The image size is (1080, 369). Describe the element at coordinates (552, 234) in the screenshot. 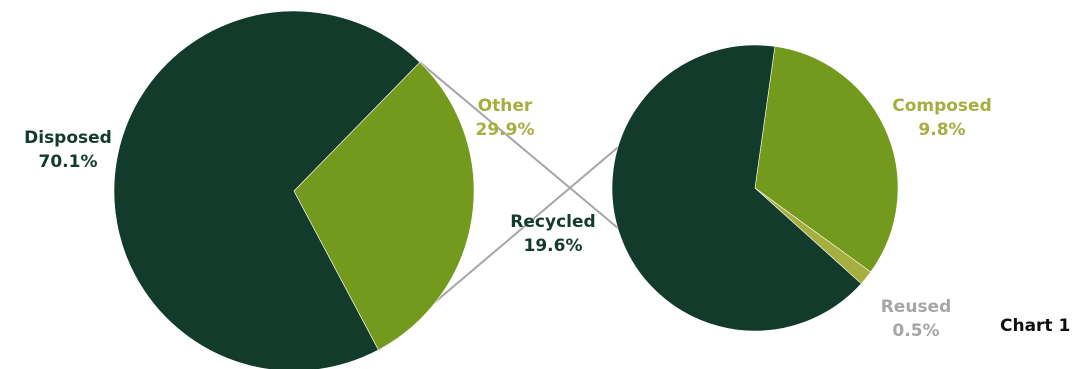

I see `data-label-recycled: Recycled 19.6%` at that location.